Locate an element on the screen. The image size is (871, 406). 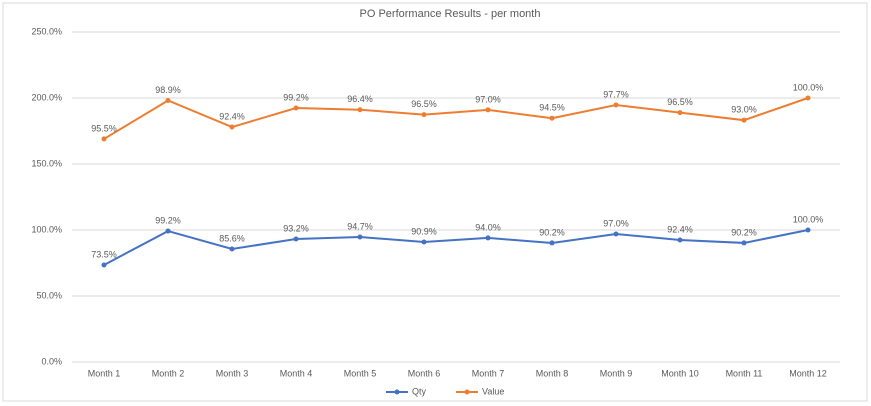
chart-title: PO Performance Results - per month is located at coordinates (450, 14).